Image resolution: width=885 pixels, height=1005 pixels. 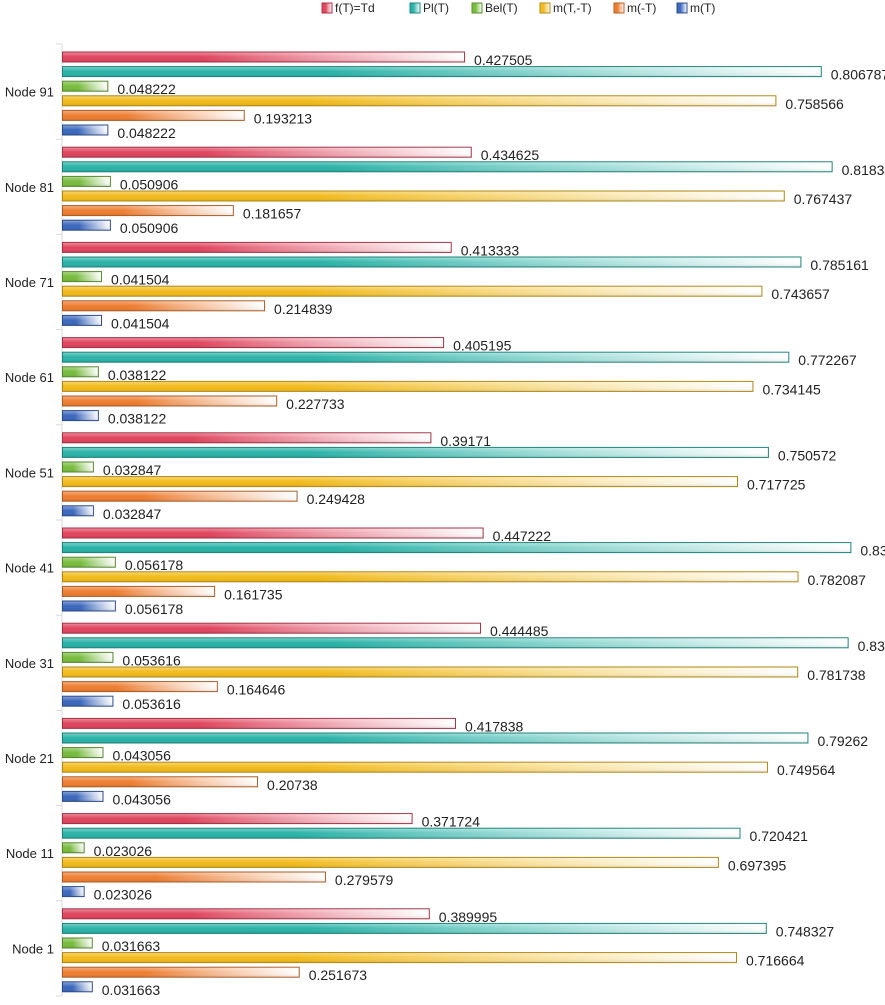 I want to click on data-label-bel-t-node-81: 0.050906, so click(x=149, y=184).